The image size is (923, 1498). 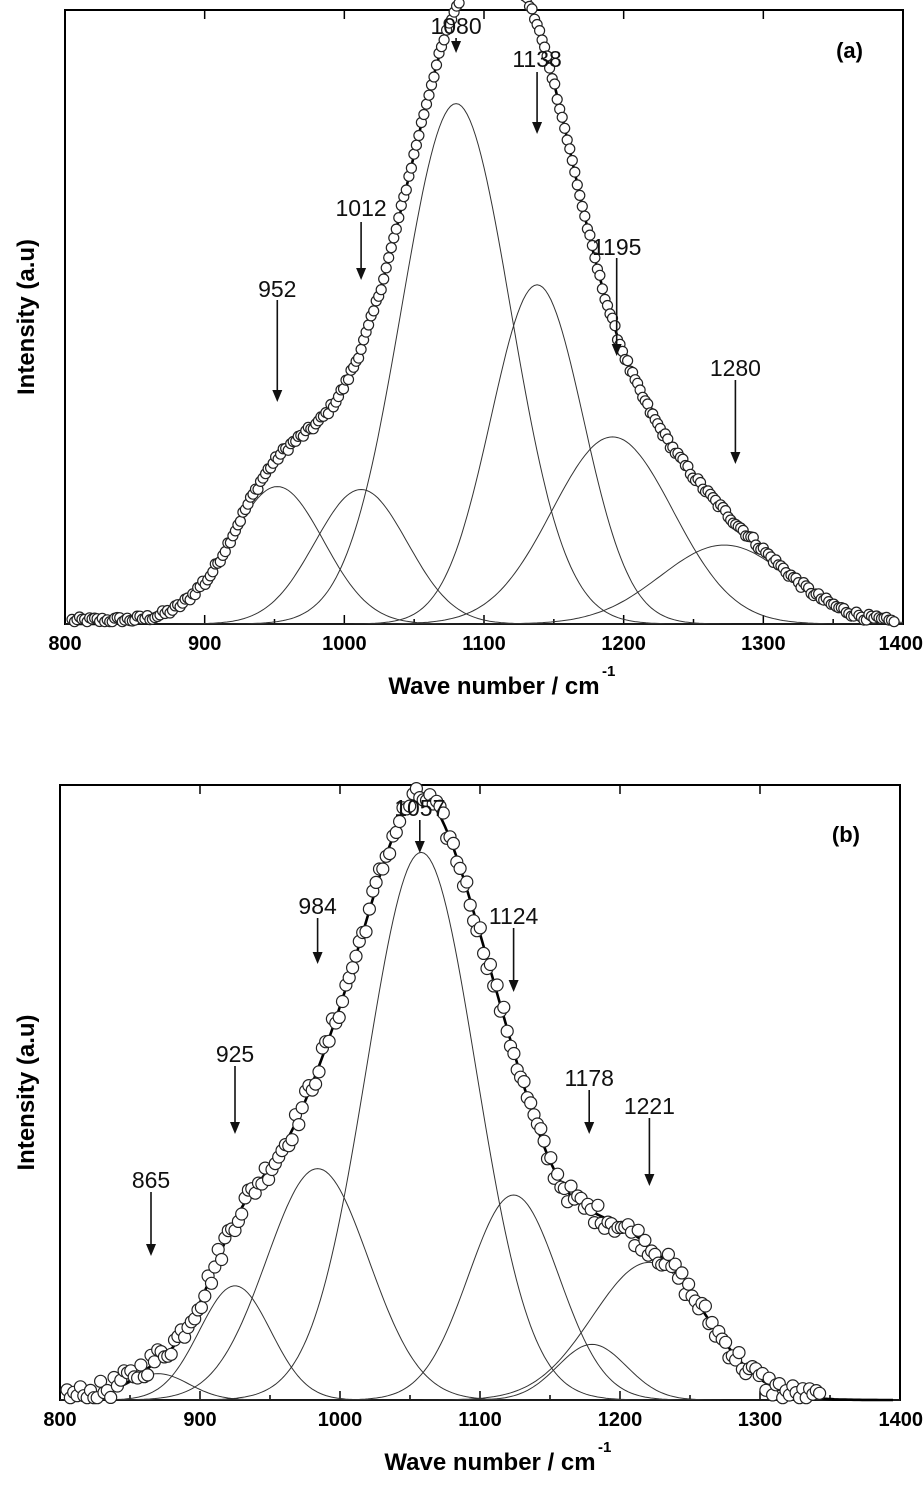 What do you see at coordinates (514, 916) in the screenshot?
I see `peak-label-1124: 1124` at bounding box center [514, 916].